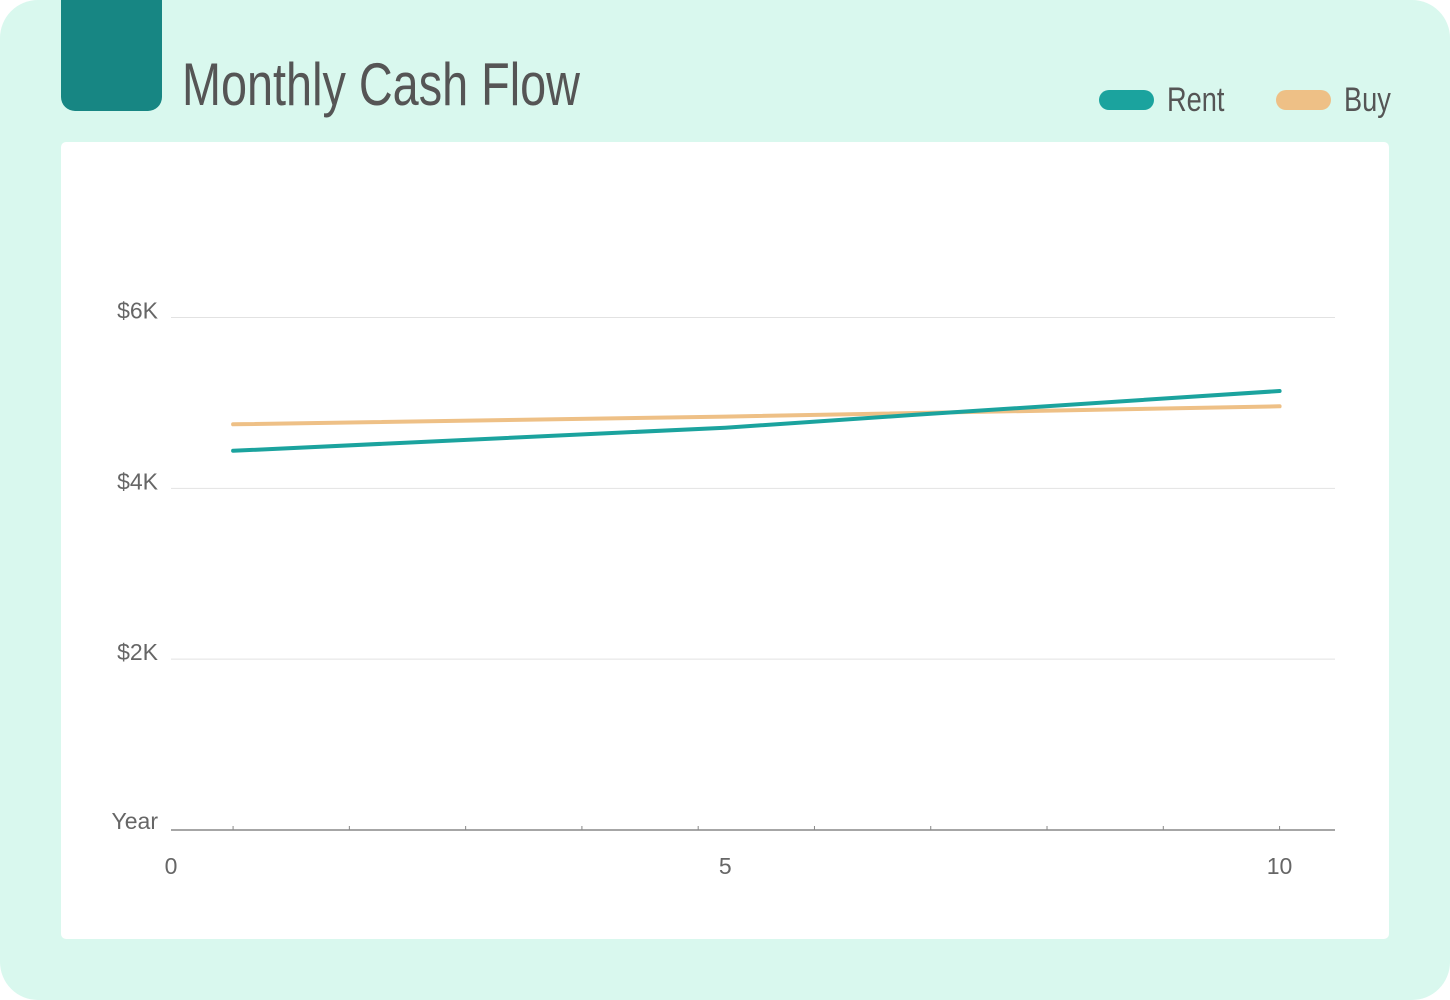 The width and height of the screenshot is (1450, 1000). Describe the element at coordinates (725, 866) in the screenshot. I see `x-tick-label: 5` at that location.